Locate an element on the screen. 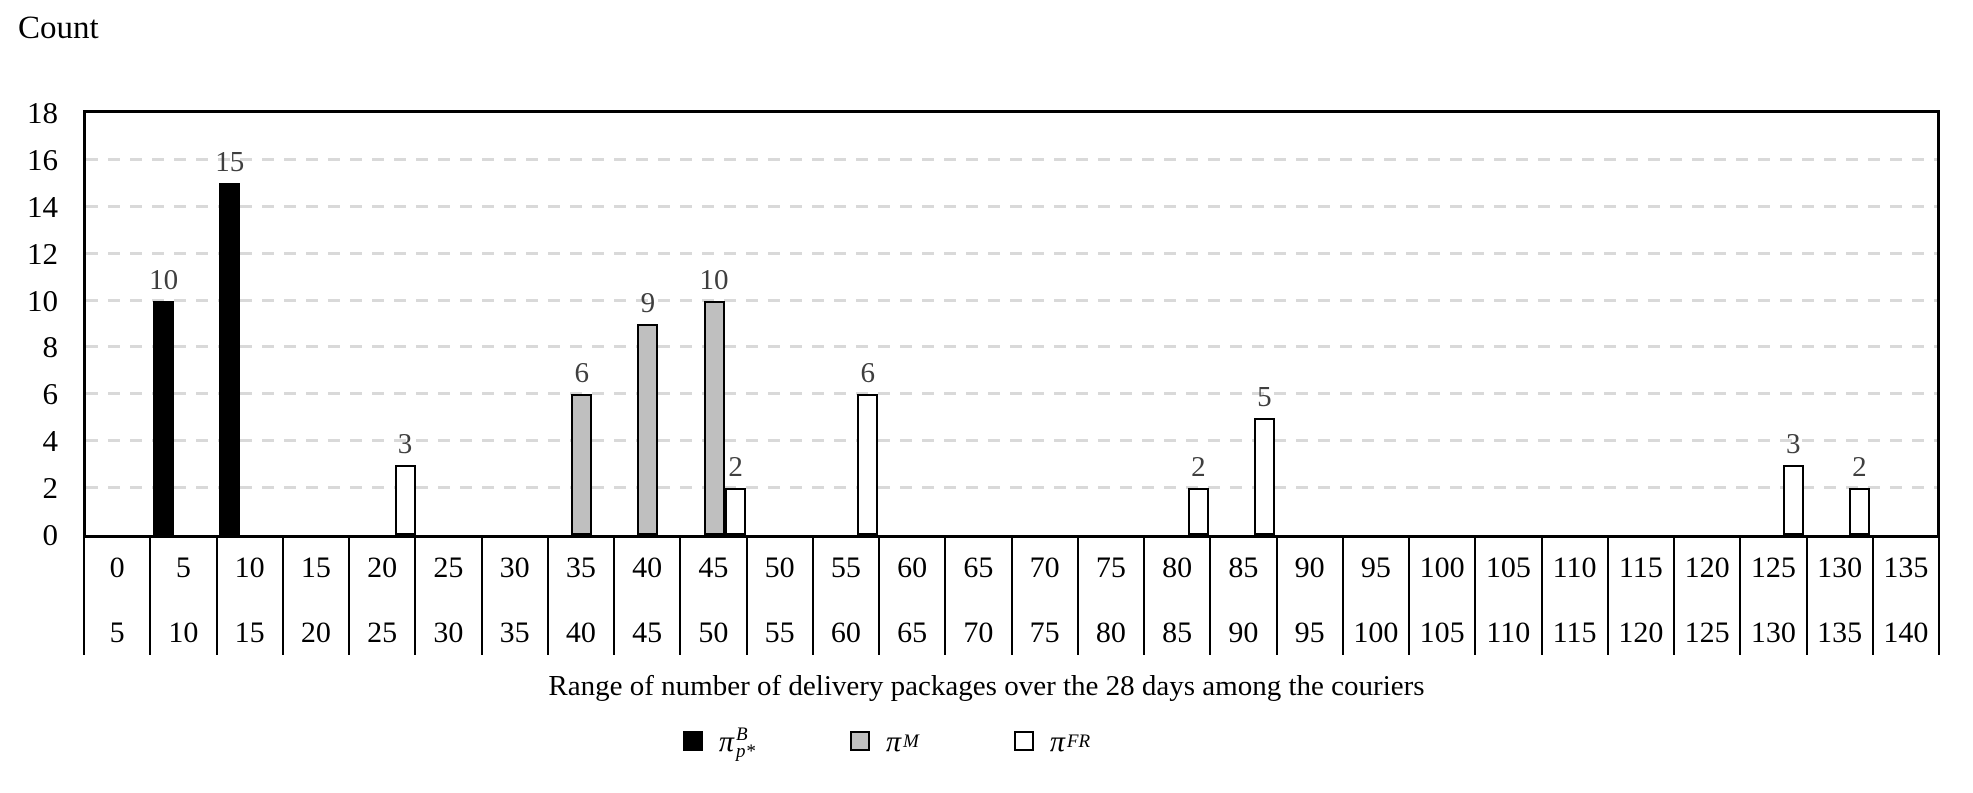 The height and width of the screenshot is (793, 1973). bin-cell-15-20: 15 20 is located at coordinates (314, 596).